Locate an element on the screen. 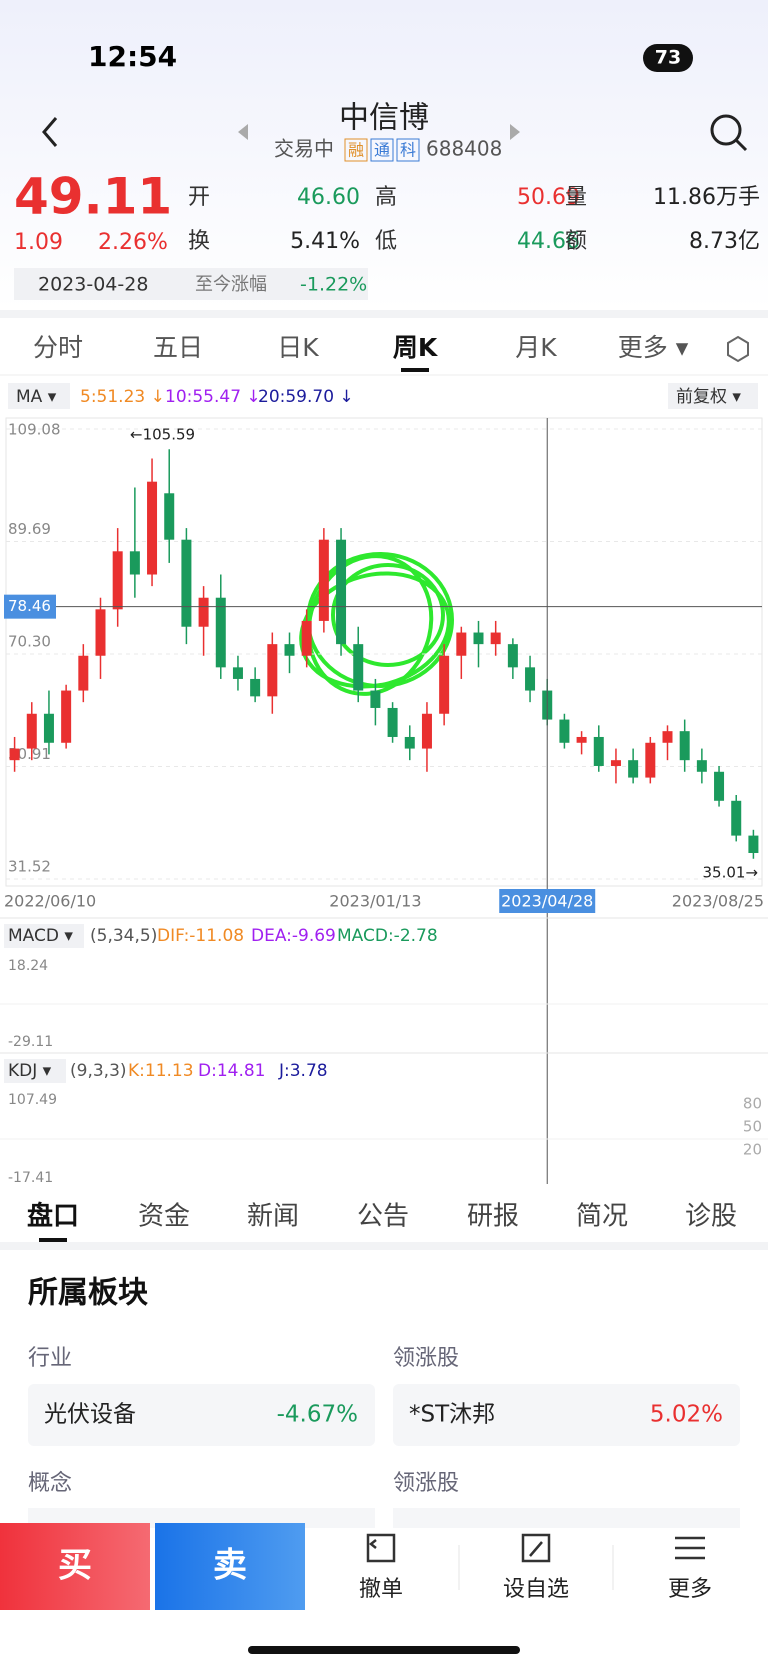 This screenshot has height=1674, width=768. sector-name: 光伏设备 is located at coordinates (90, 1415).